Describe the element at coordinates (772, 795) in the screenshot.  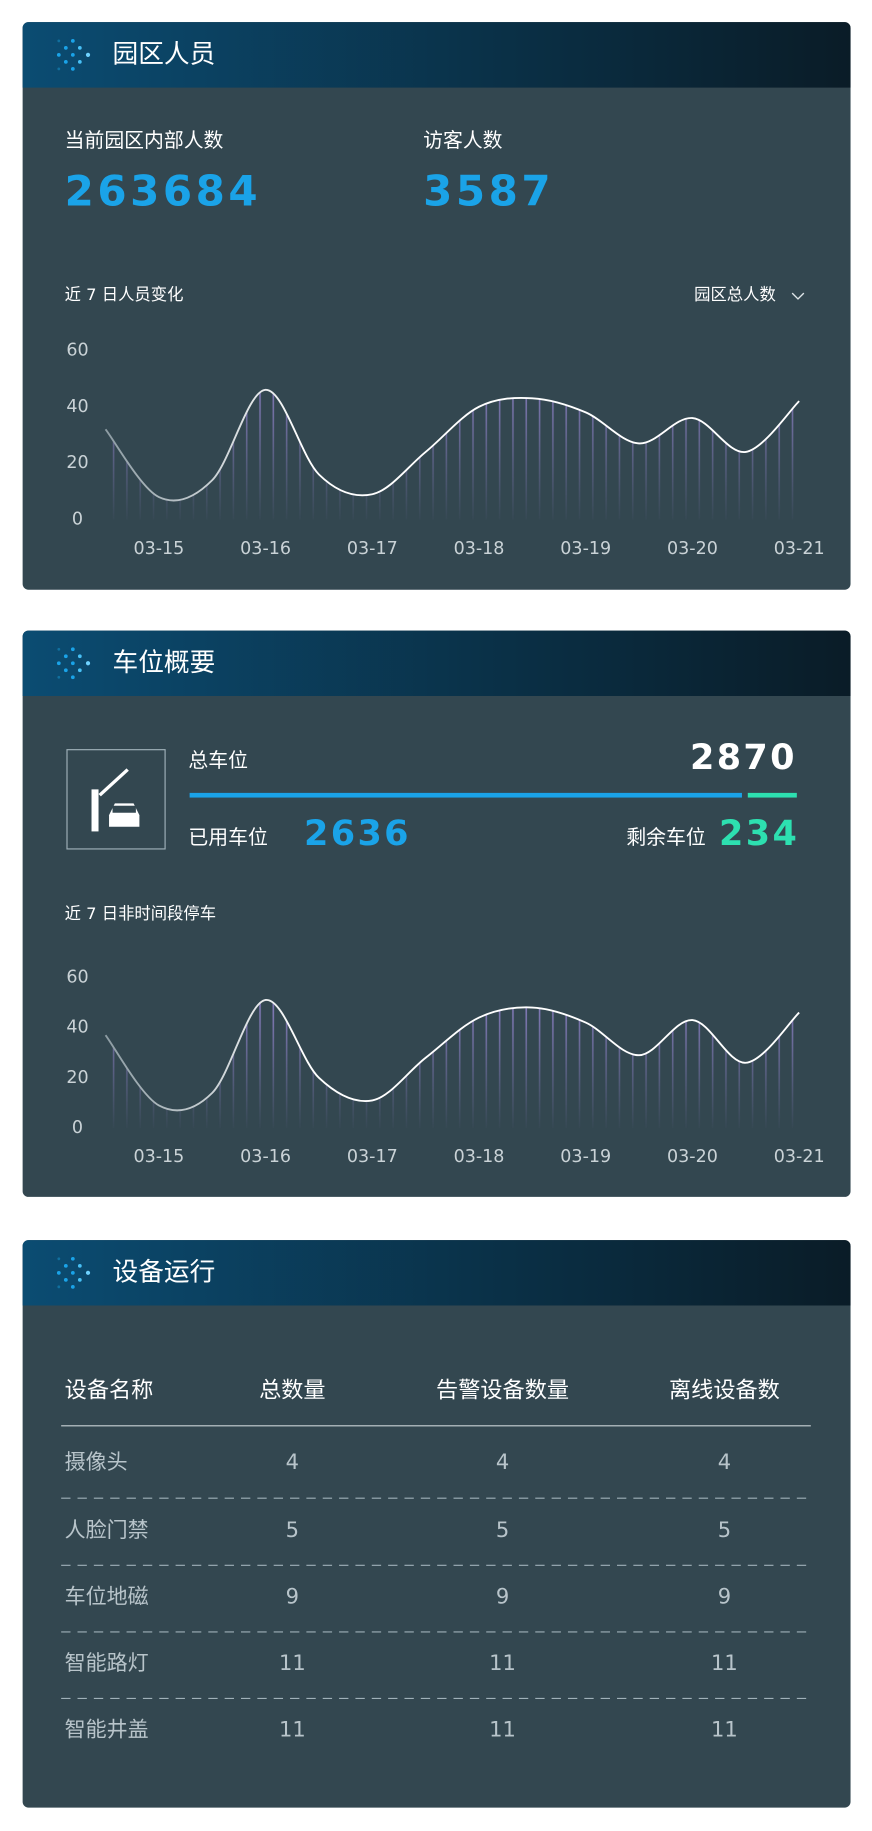
I see `remaining-bar` at that location.